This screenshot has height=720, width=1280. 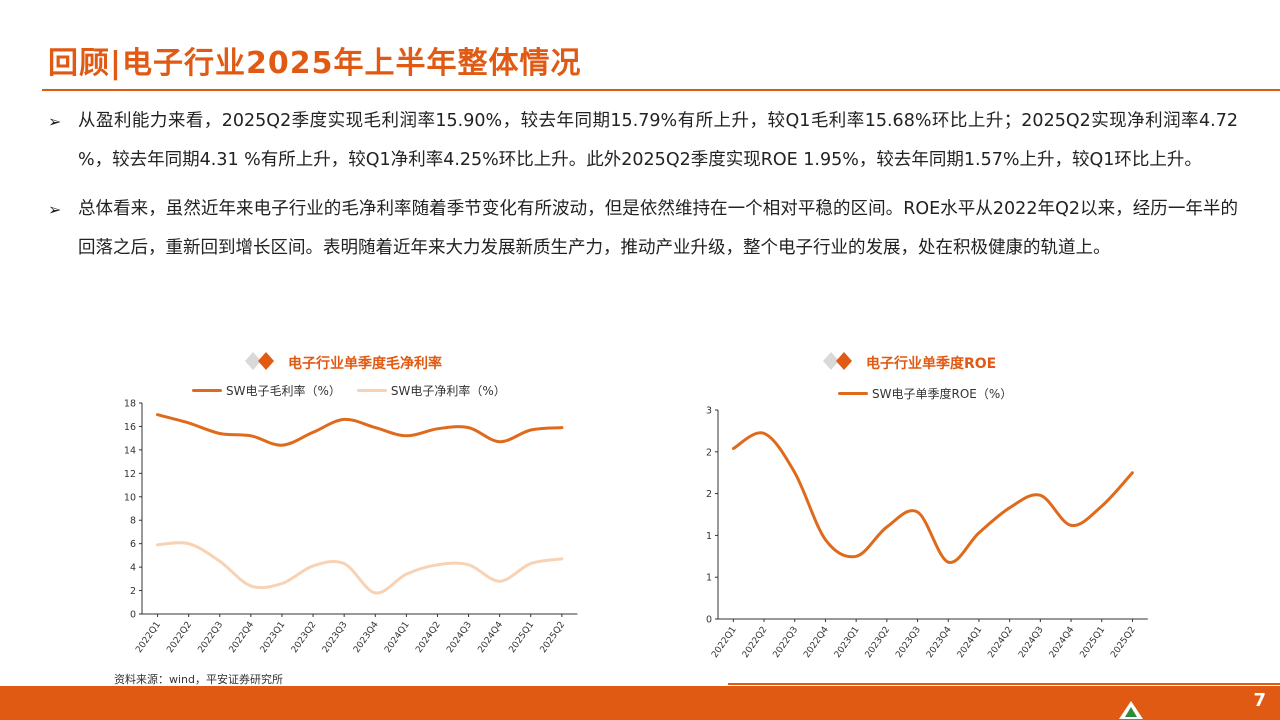 What do you see at coordinates (283, 391) in the screenshot?
I see `legend-label: SW电子毛利率（%）` at bounding box center [283, 391].